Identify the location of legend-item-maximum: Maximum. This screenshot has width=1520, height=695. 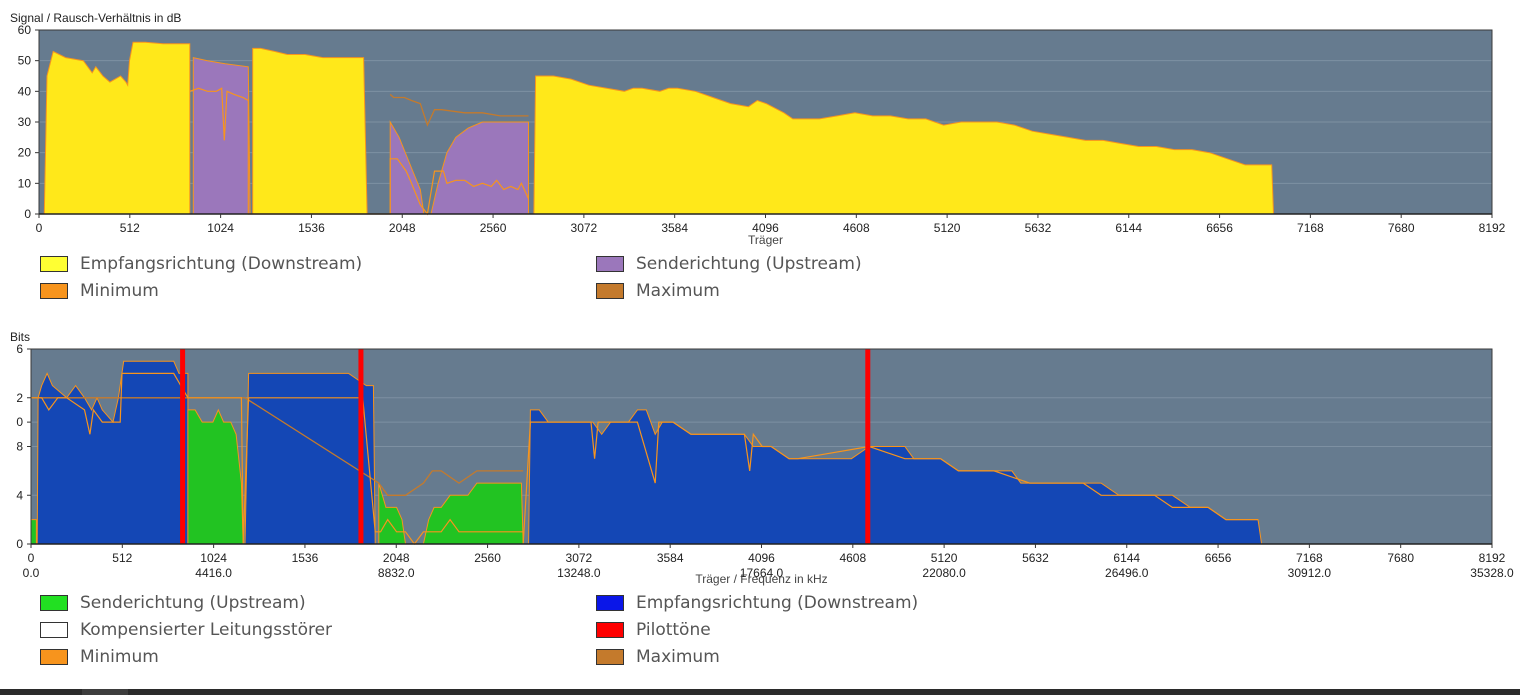
(658, 291).